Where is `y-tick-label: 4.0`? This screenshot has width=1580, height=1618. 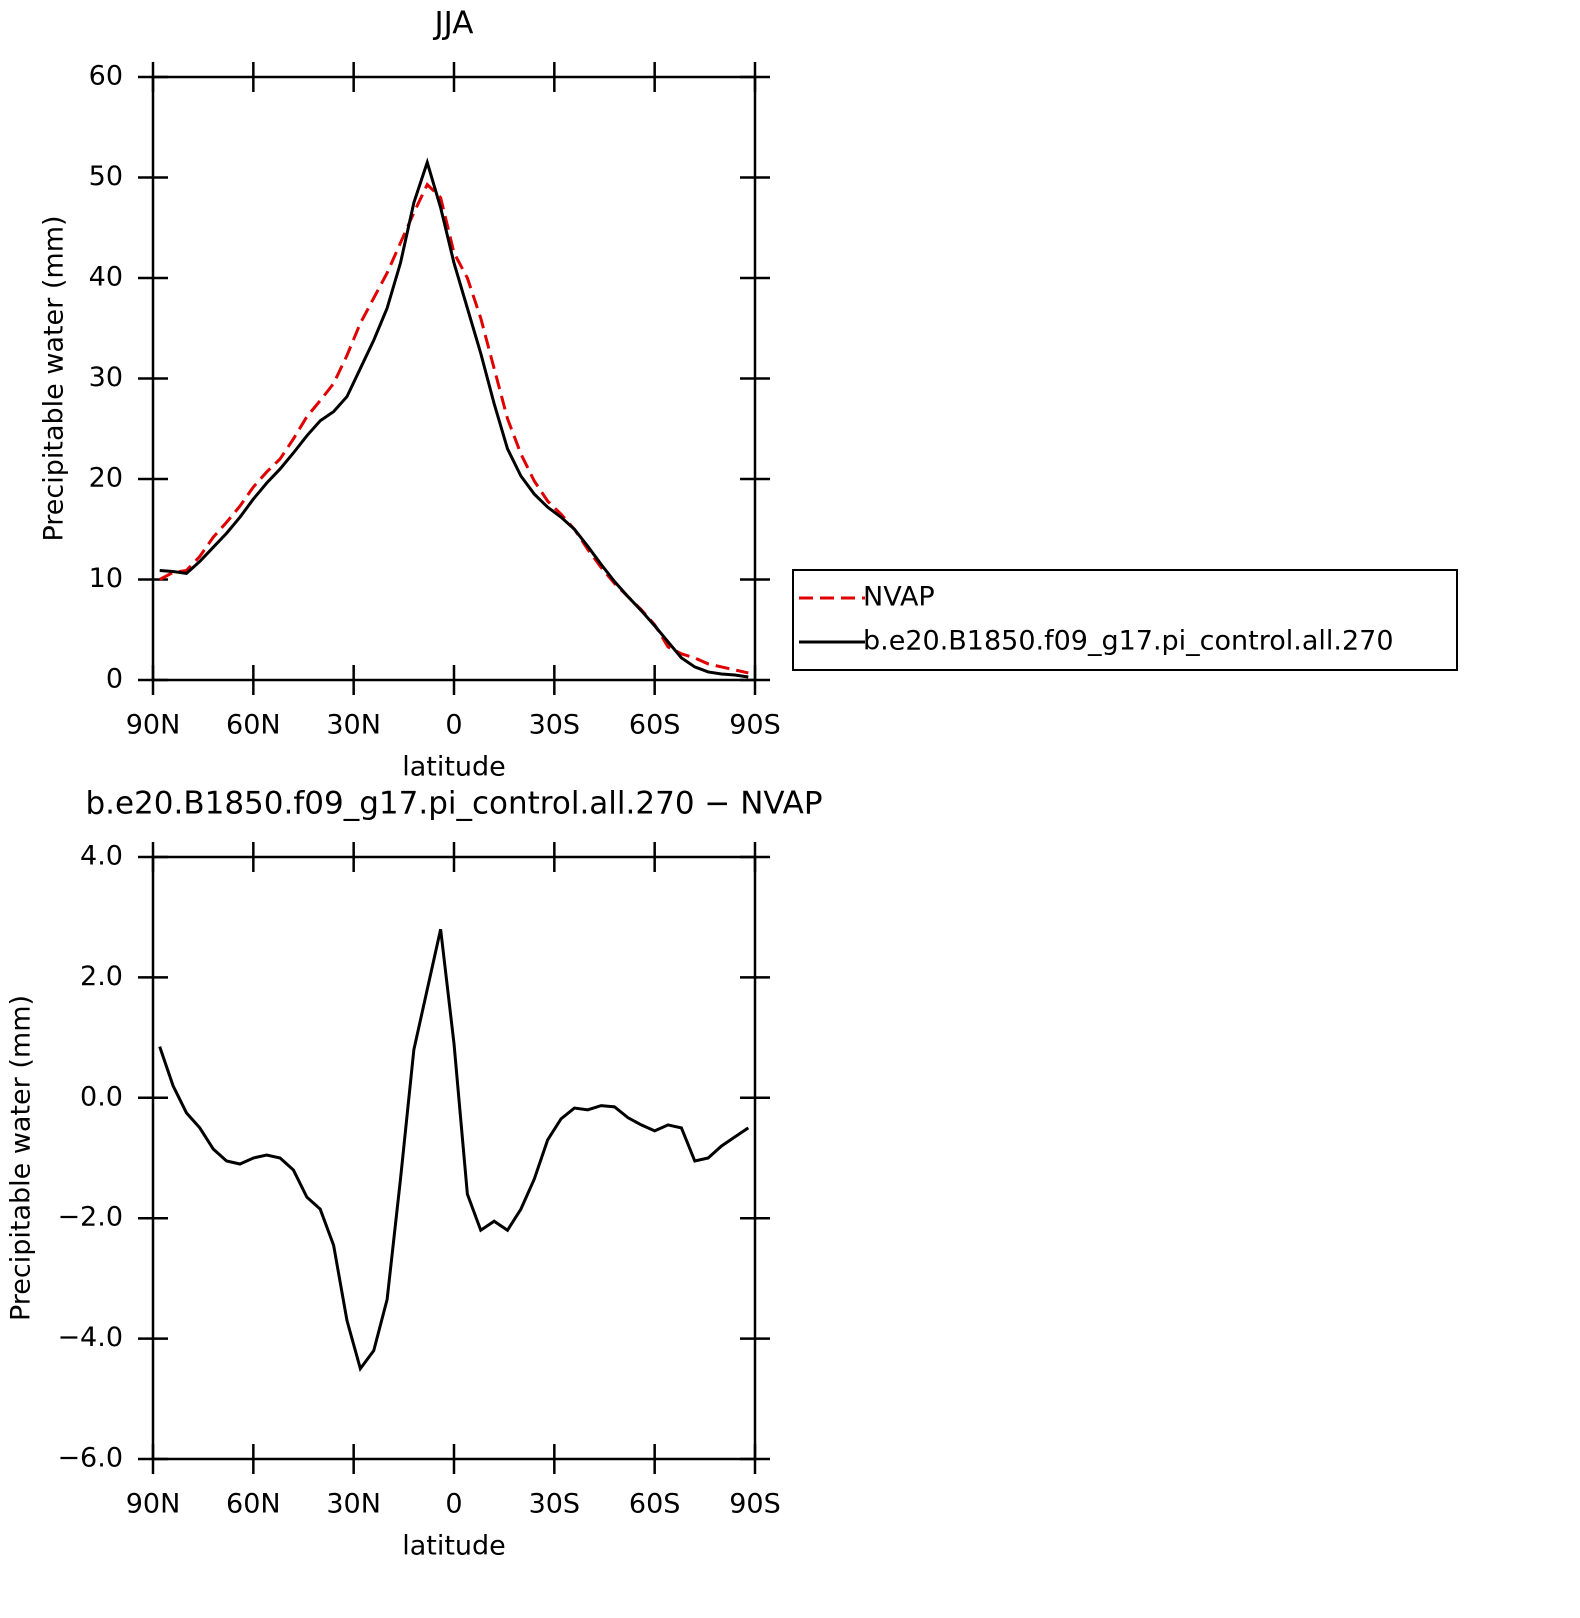 y-tick-label: 4.0 is located at coordinates (101, 856).